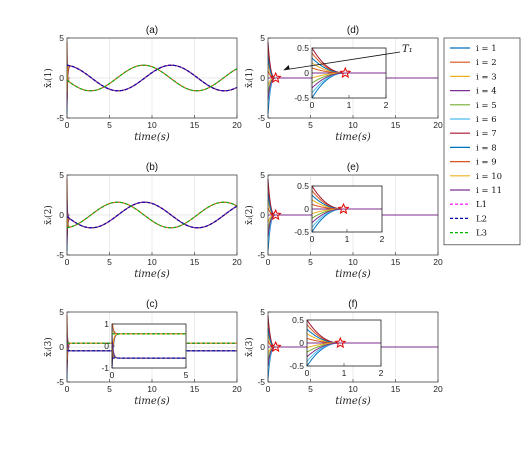 The width and height of the screenshot is (526, 451). What do you see at coordinates (486, 92) in the screenshot?
I see `legend-label: i = 4` at bounding box center [486, 92].